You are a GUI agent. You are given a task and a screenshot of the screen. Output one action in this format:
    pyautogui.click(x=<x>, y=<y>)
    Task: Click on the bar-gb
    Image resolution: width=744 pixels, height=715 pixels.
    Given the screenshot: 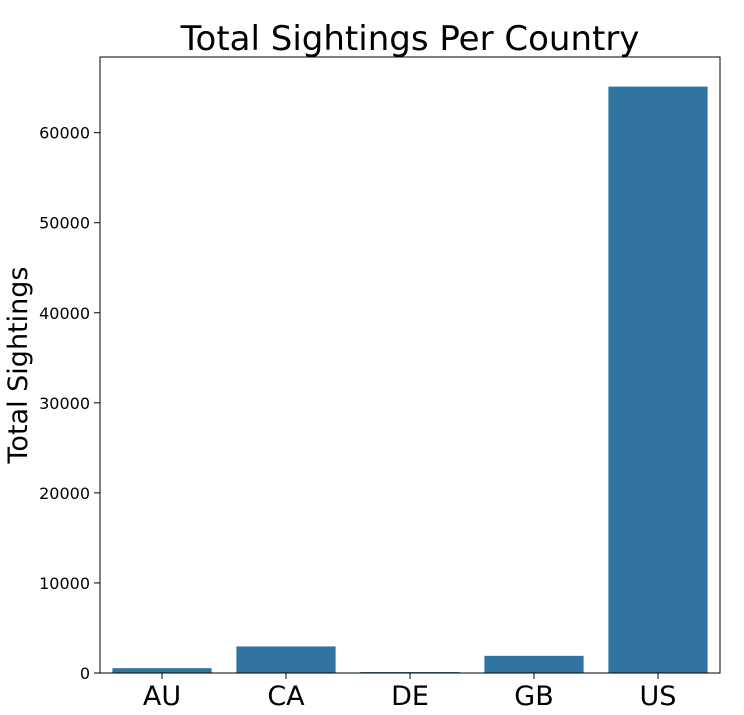 What is the action you would take?
    pyautogui.click(x=534, y=664)
    